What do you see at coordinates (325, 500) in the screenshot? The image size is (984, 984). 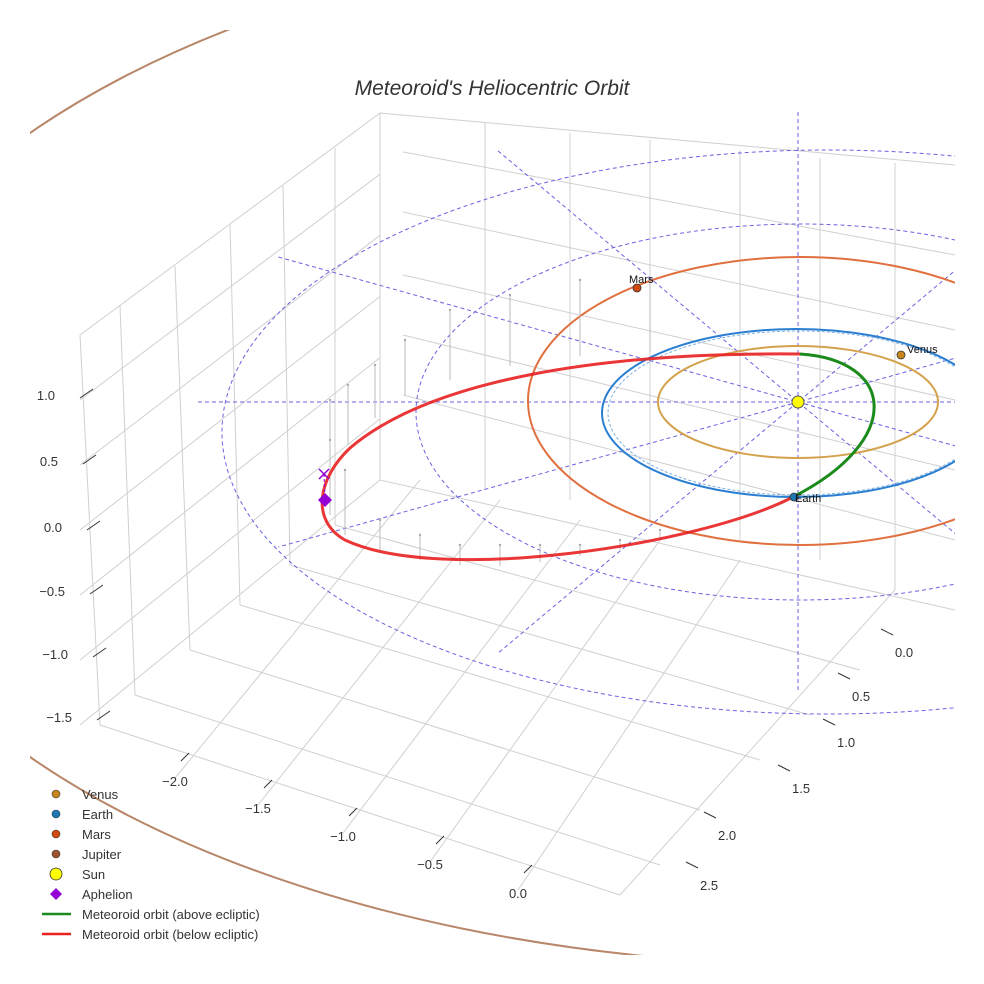 I see `aphelion-marker` at bounding box center [325, 500].